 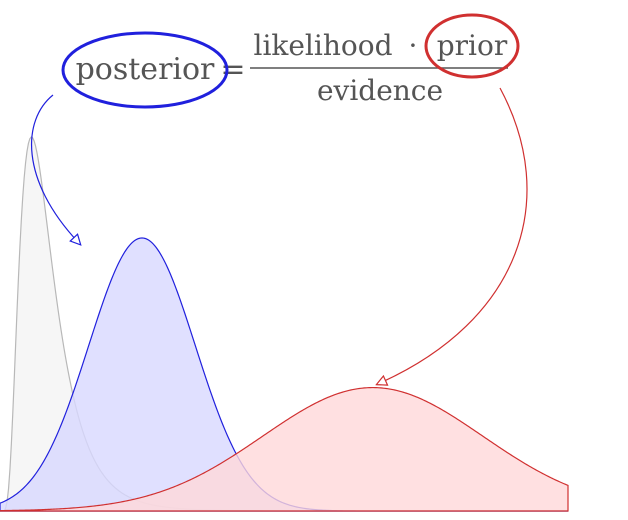 I want to click on formula-numerator-right: prior, so click(x=472, y=45).